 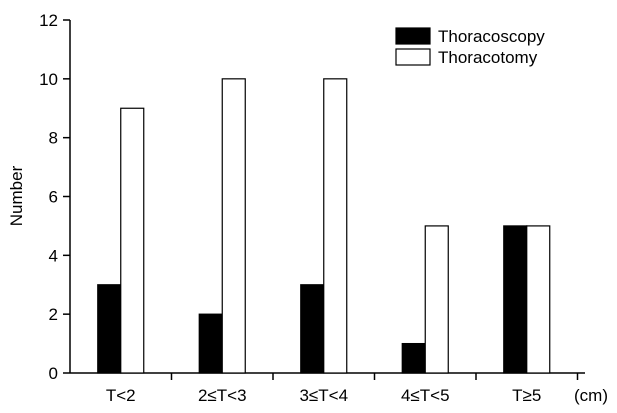 What do you see at coordinates (591, 395) in the screenshot?
I see `x-unit-label: (cm)` at bounding box center [591, 395].